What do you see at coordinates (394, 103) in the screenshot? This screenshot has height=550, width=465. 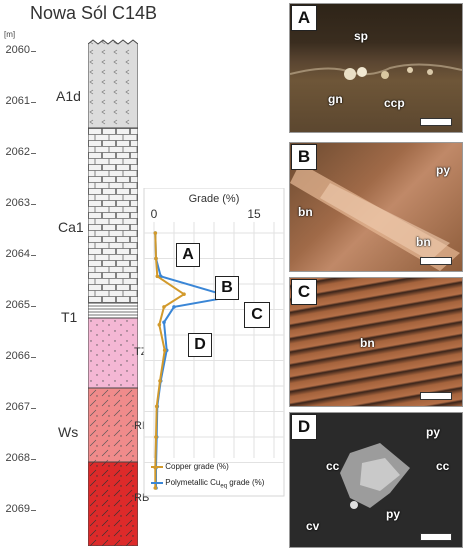 I see `mineral-label: ccp` at bounding box center [394, 103].